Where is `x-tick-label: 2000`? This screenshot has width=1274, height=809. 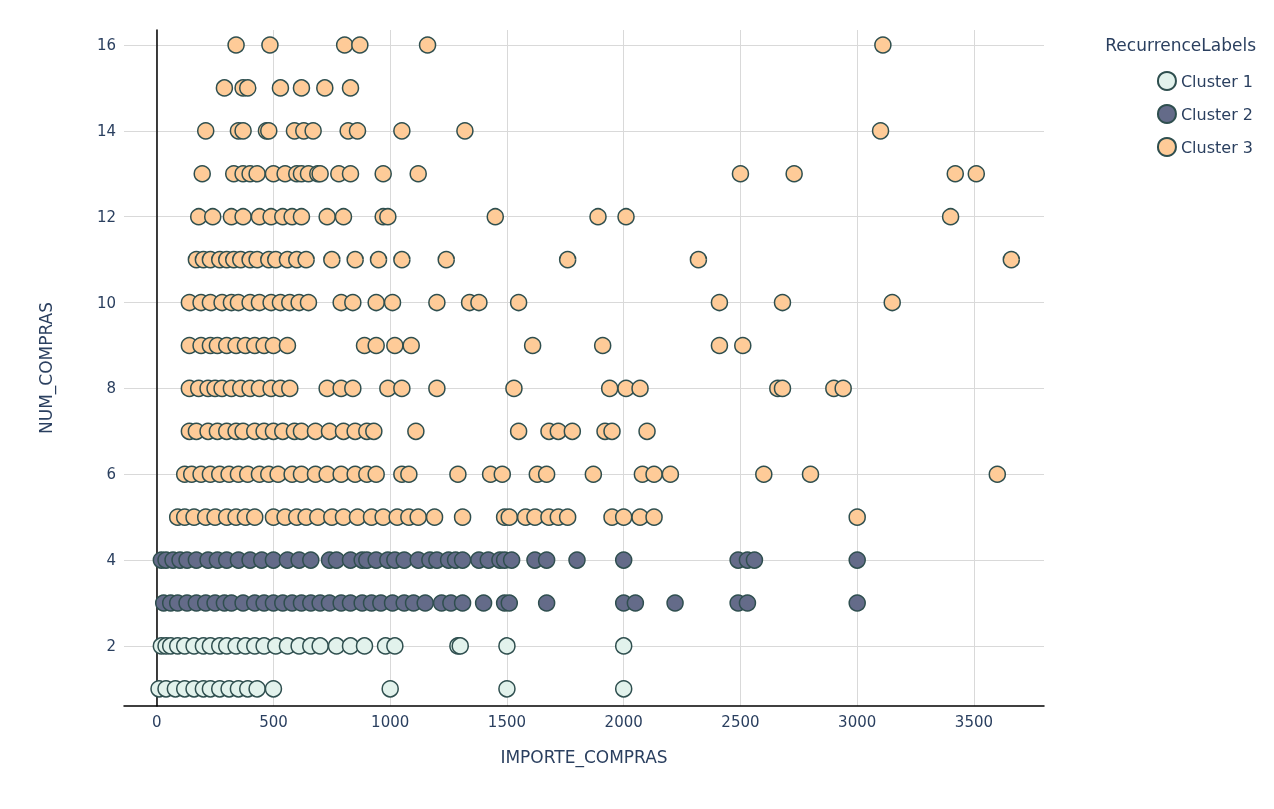
x-tick-label: 2000 is located at coordinates (623, 721).